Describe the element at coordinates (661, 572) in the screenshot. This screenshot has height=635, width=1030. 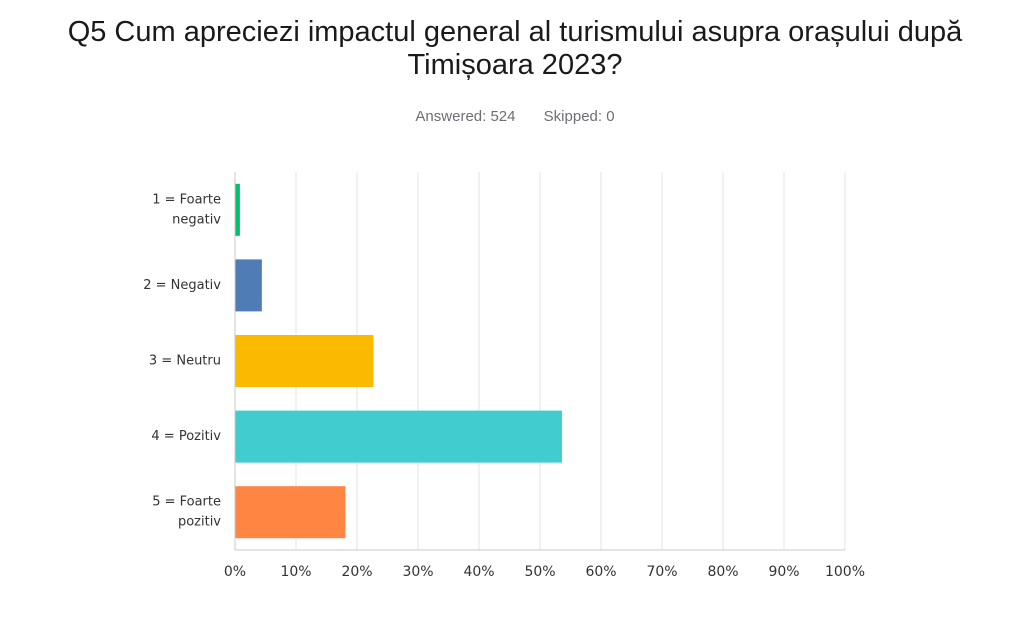
I see `x-tick-label-70: 70%` at that location.